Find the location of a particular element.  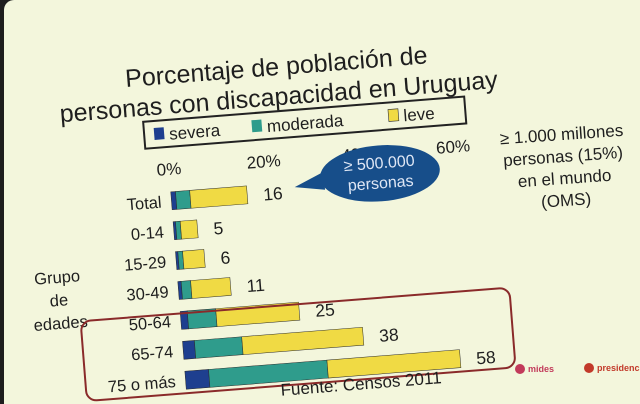

logo-right: presidencia is located at coordinates (612, 368).